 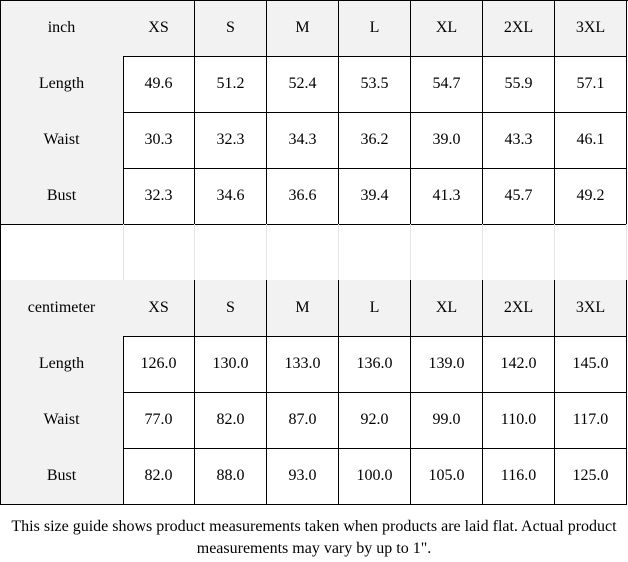 I want to click on value-cell: 93.0, so click(x=303, y=476).